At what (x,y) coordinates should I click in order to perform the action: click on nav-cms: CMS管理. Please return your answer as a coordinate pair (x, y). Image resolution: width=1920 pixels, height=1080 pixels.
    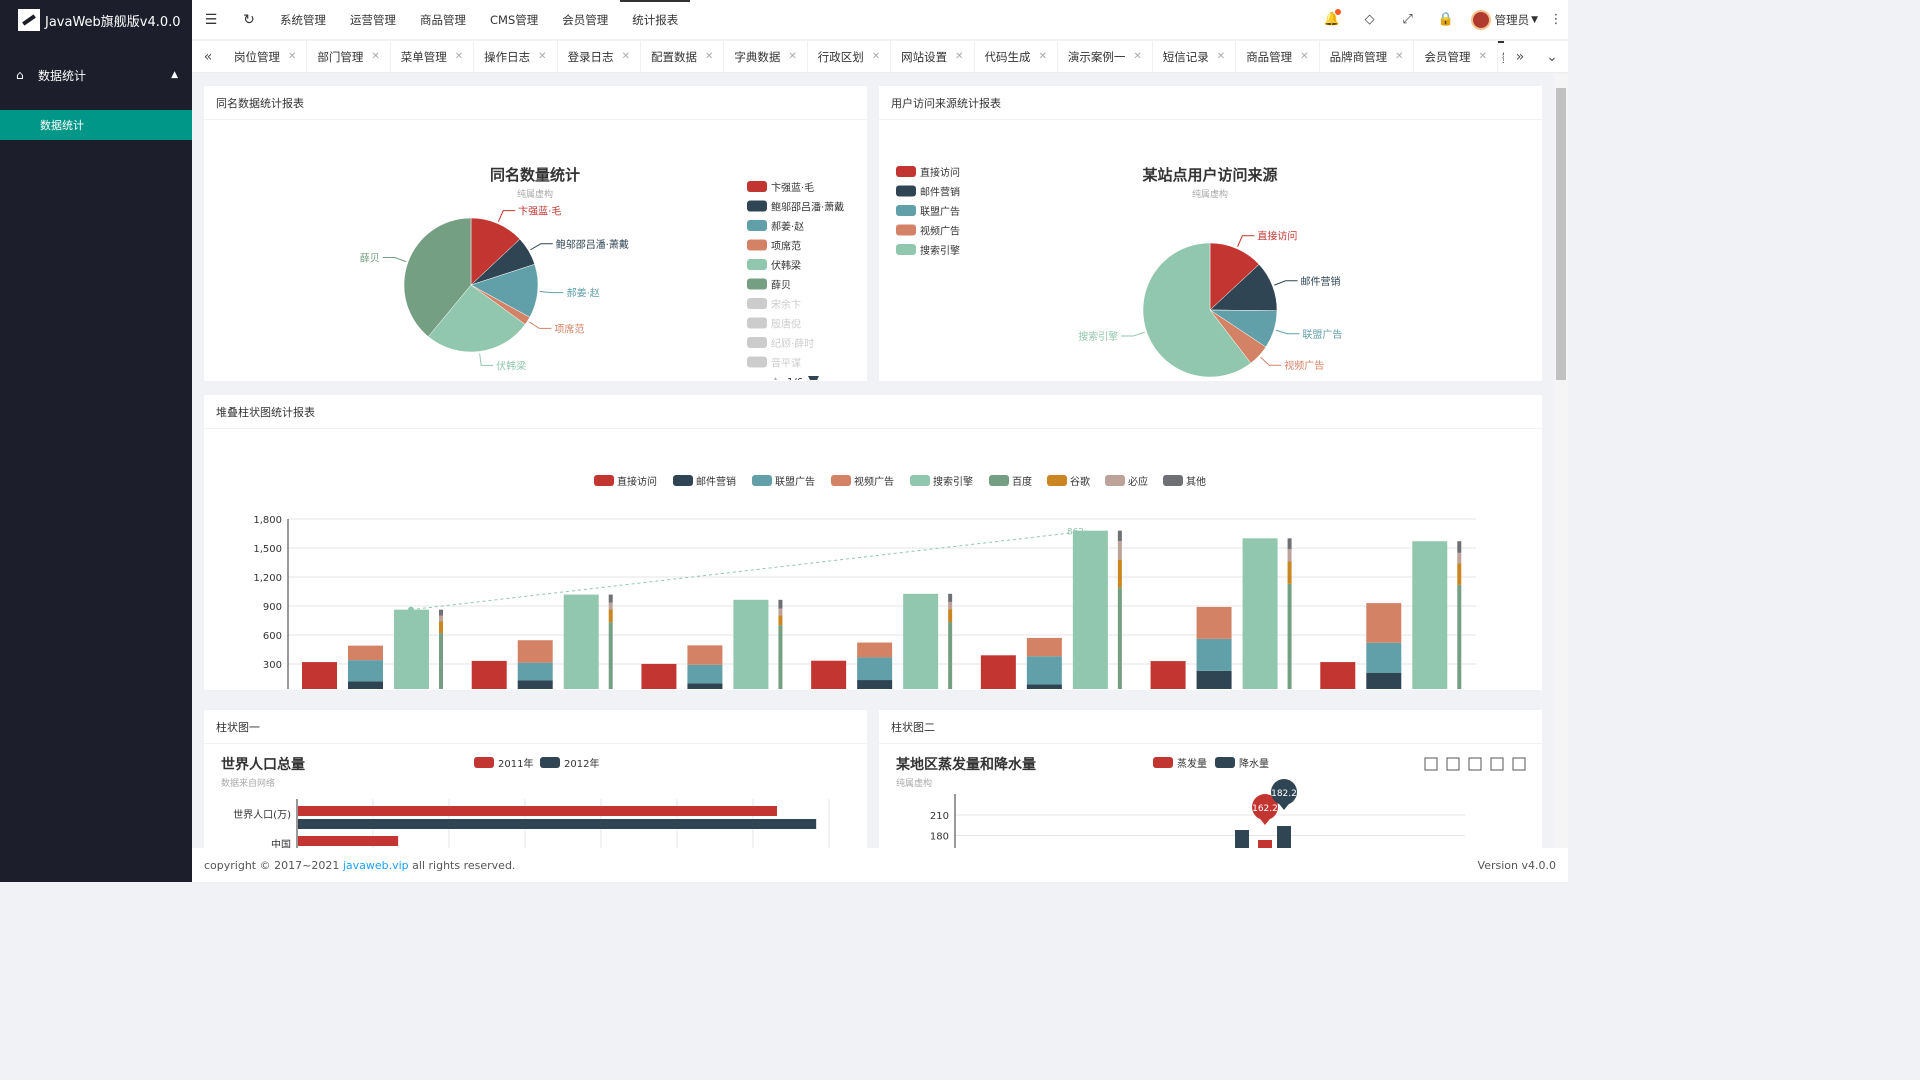
    Looking at the image, I should click on (514, 19).